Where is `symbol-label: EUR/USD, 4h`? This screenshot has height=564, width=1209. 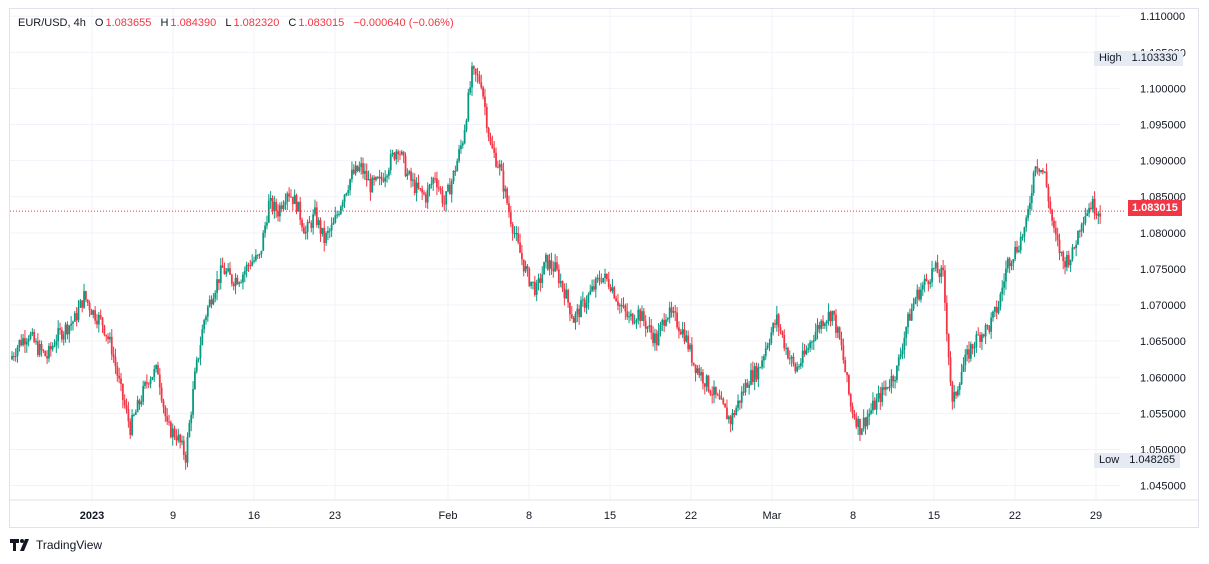
symbol-label: EUR/USD, 4h is located at coordinates (52, 23).